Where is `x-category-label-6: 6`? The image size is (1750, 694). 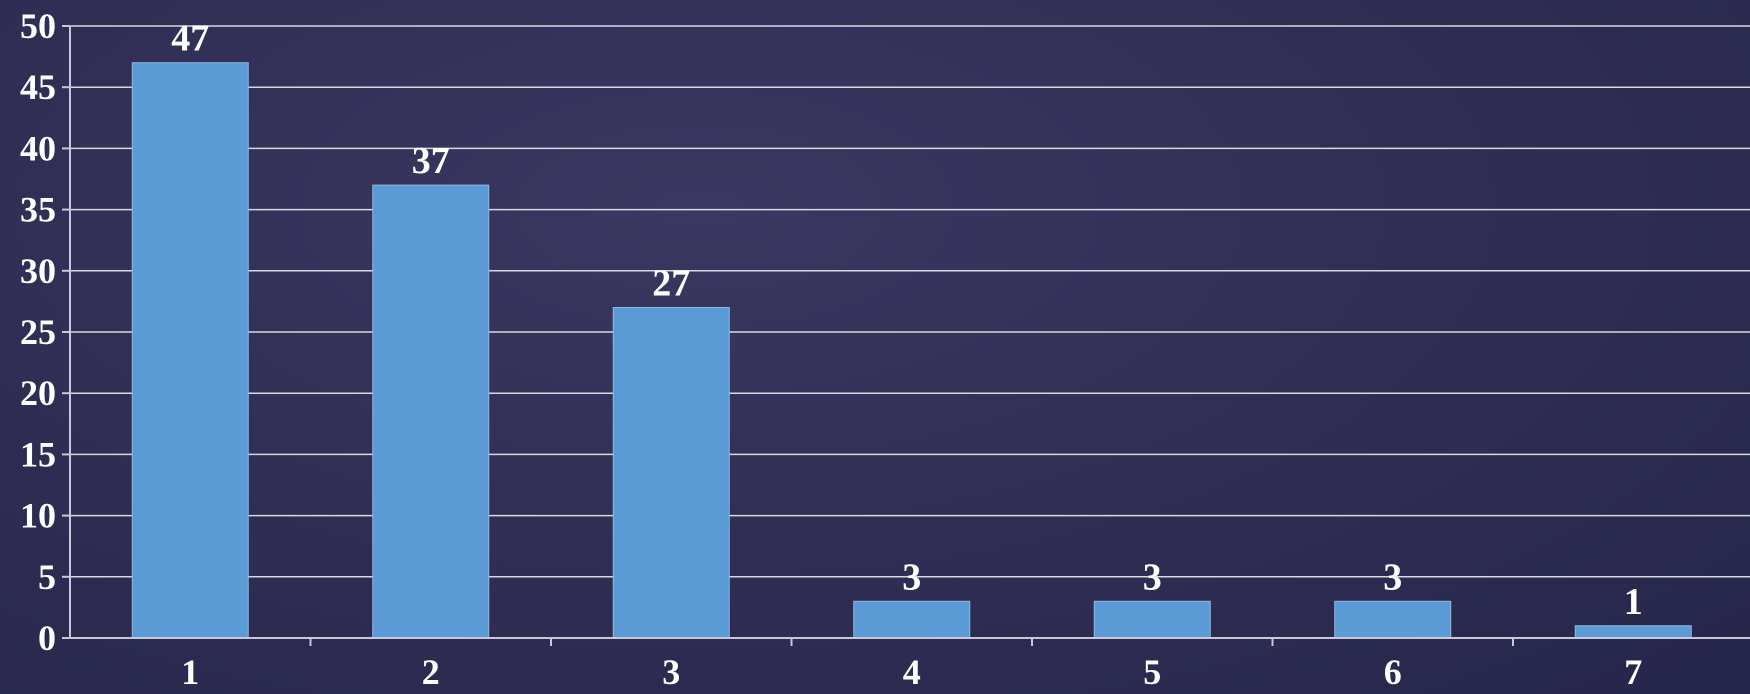
x-category-label-6: 6 is located at coordinates (1393, 672).